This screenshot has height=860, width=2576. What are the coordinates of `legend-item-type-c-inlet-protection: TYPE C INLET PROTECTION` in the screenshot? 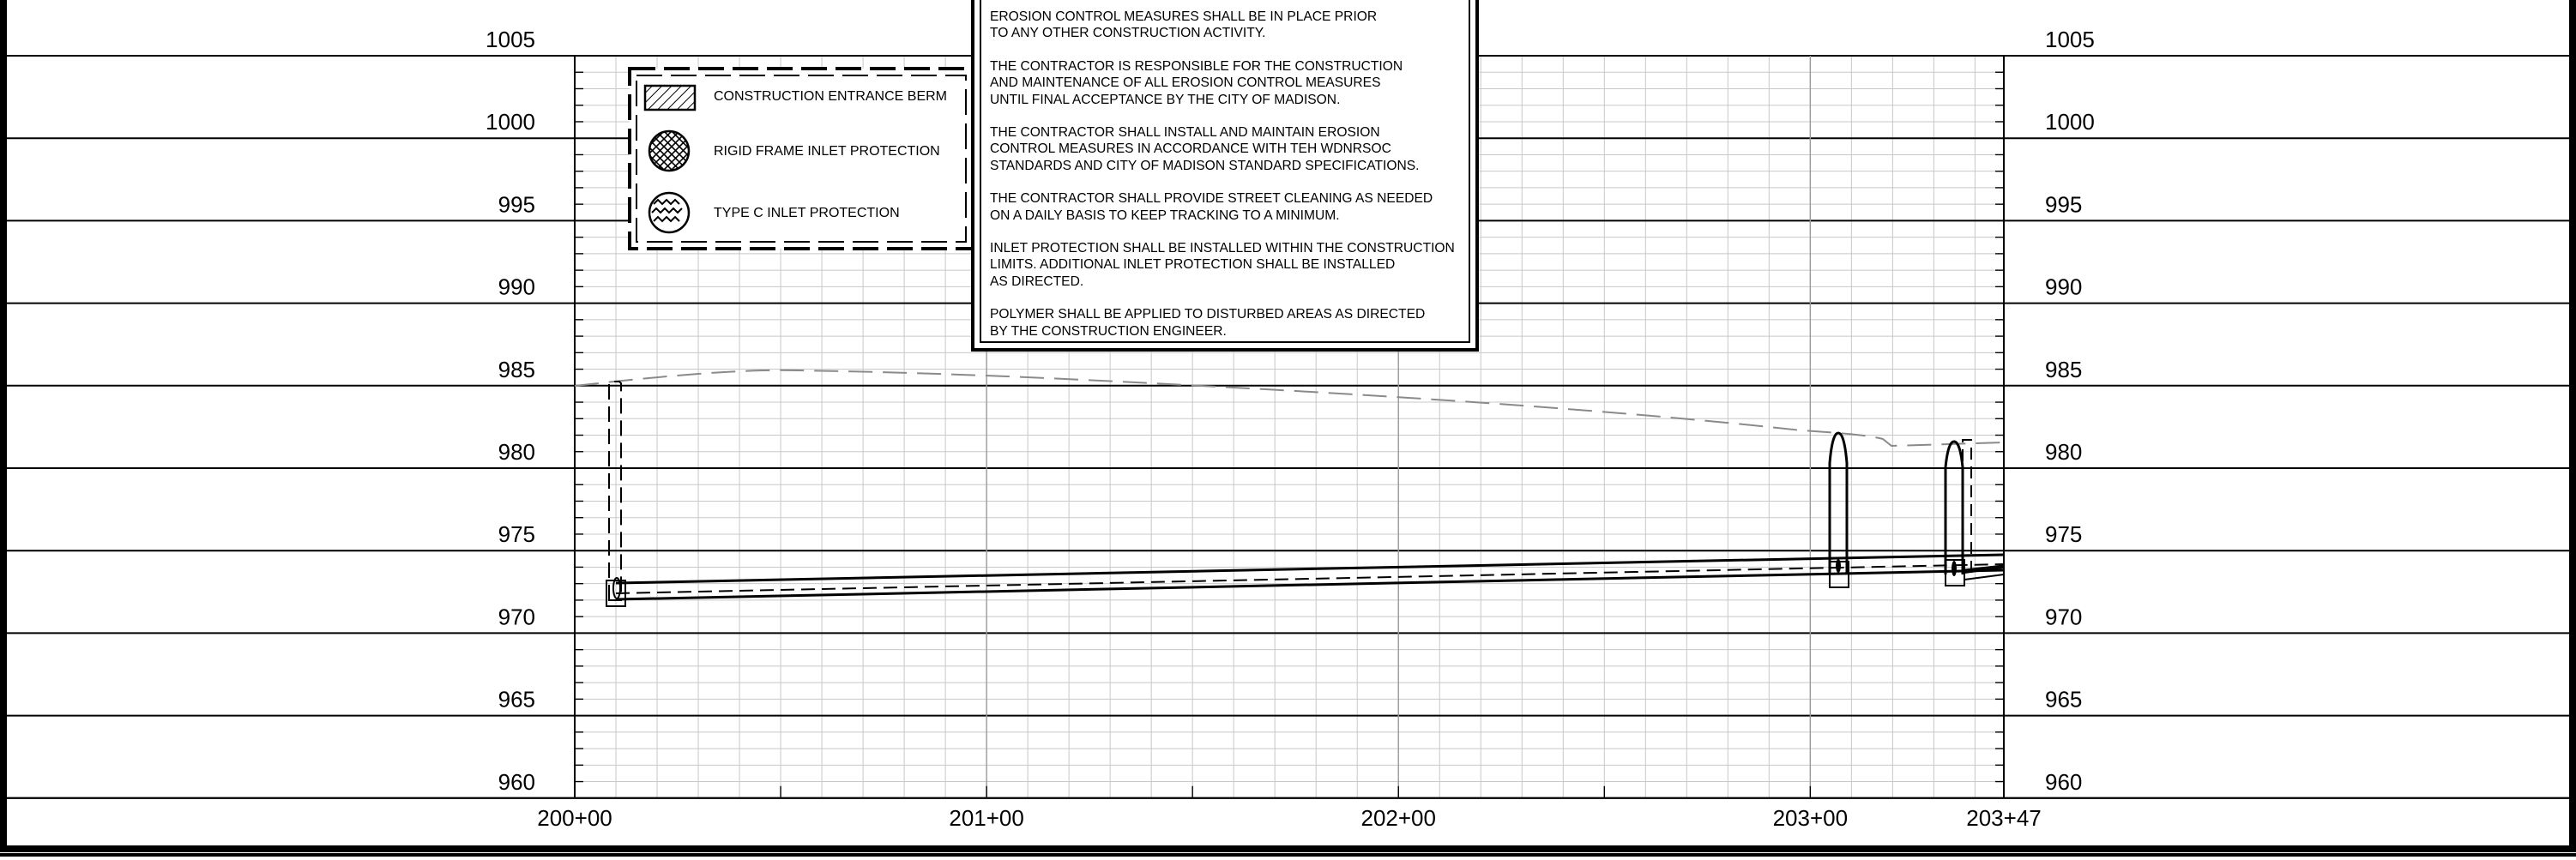 It's located at (801, 214).